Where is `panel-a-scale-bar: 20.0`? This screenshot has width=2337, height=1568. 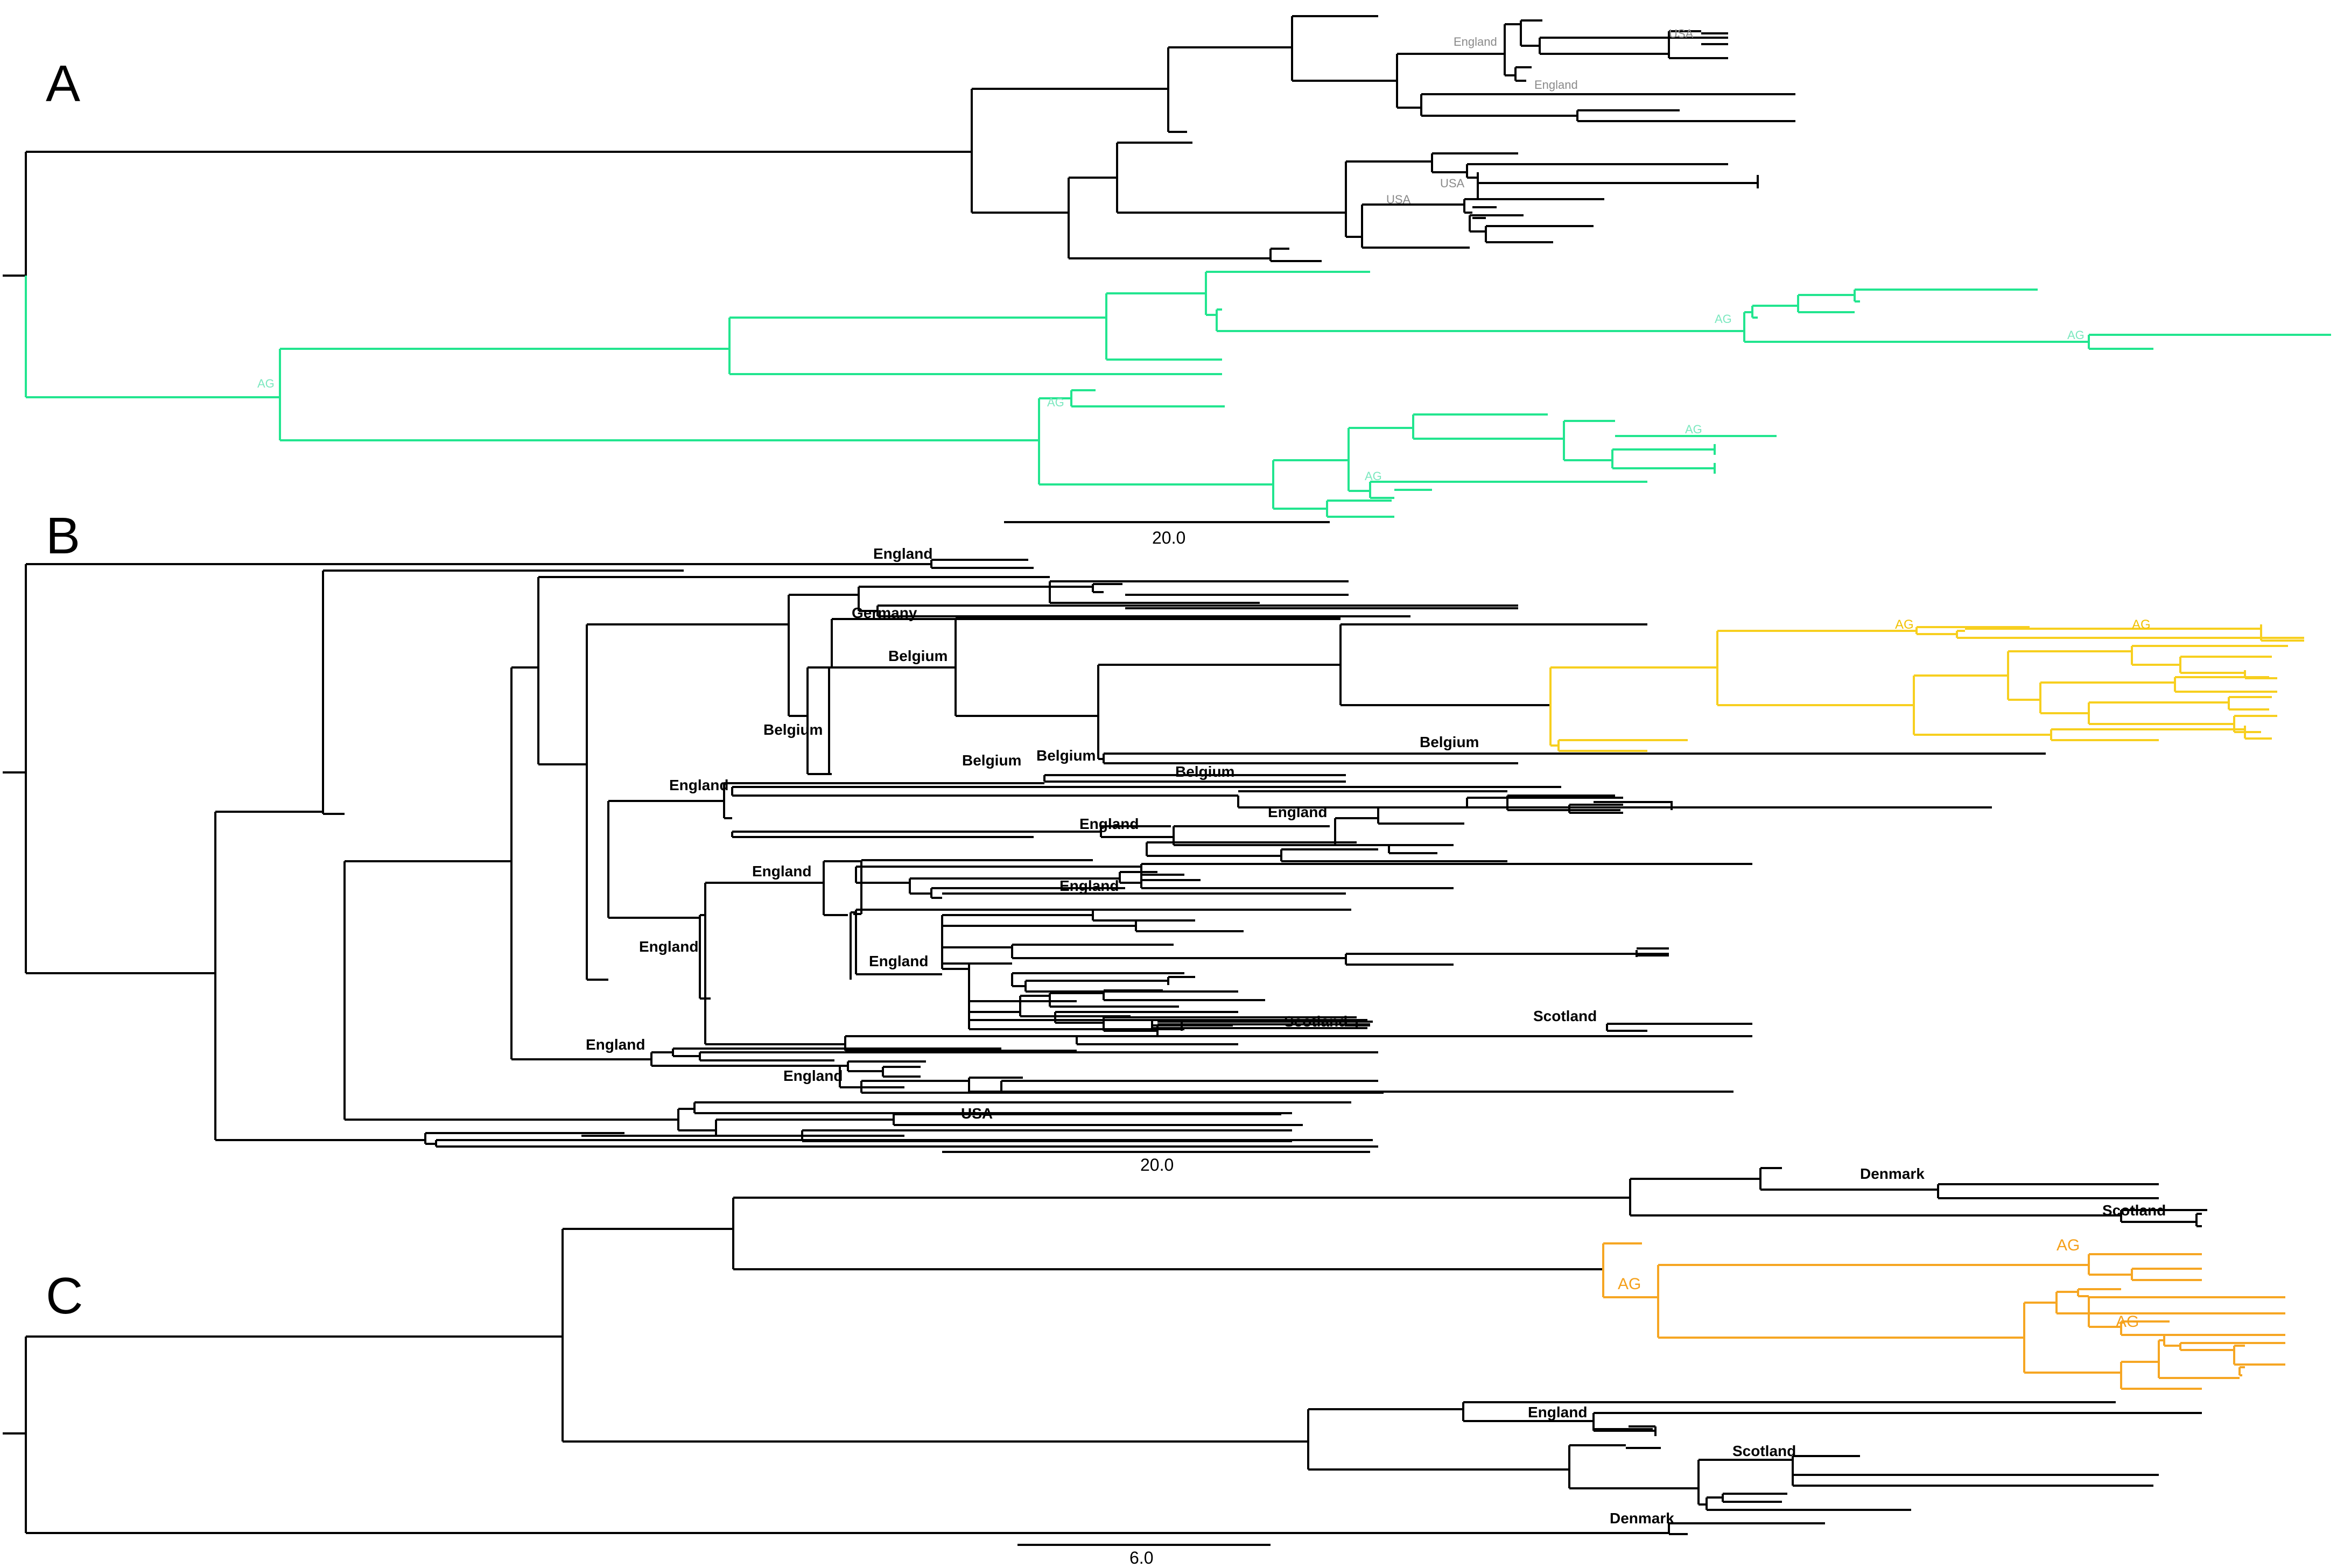 panel-a-scale-bar: 20.0 is located at coordinates (1167, 534).